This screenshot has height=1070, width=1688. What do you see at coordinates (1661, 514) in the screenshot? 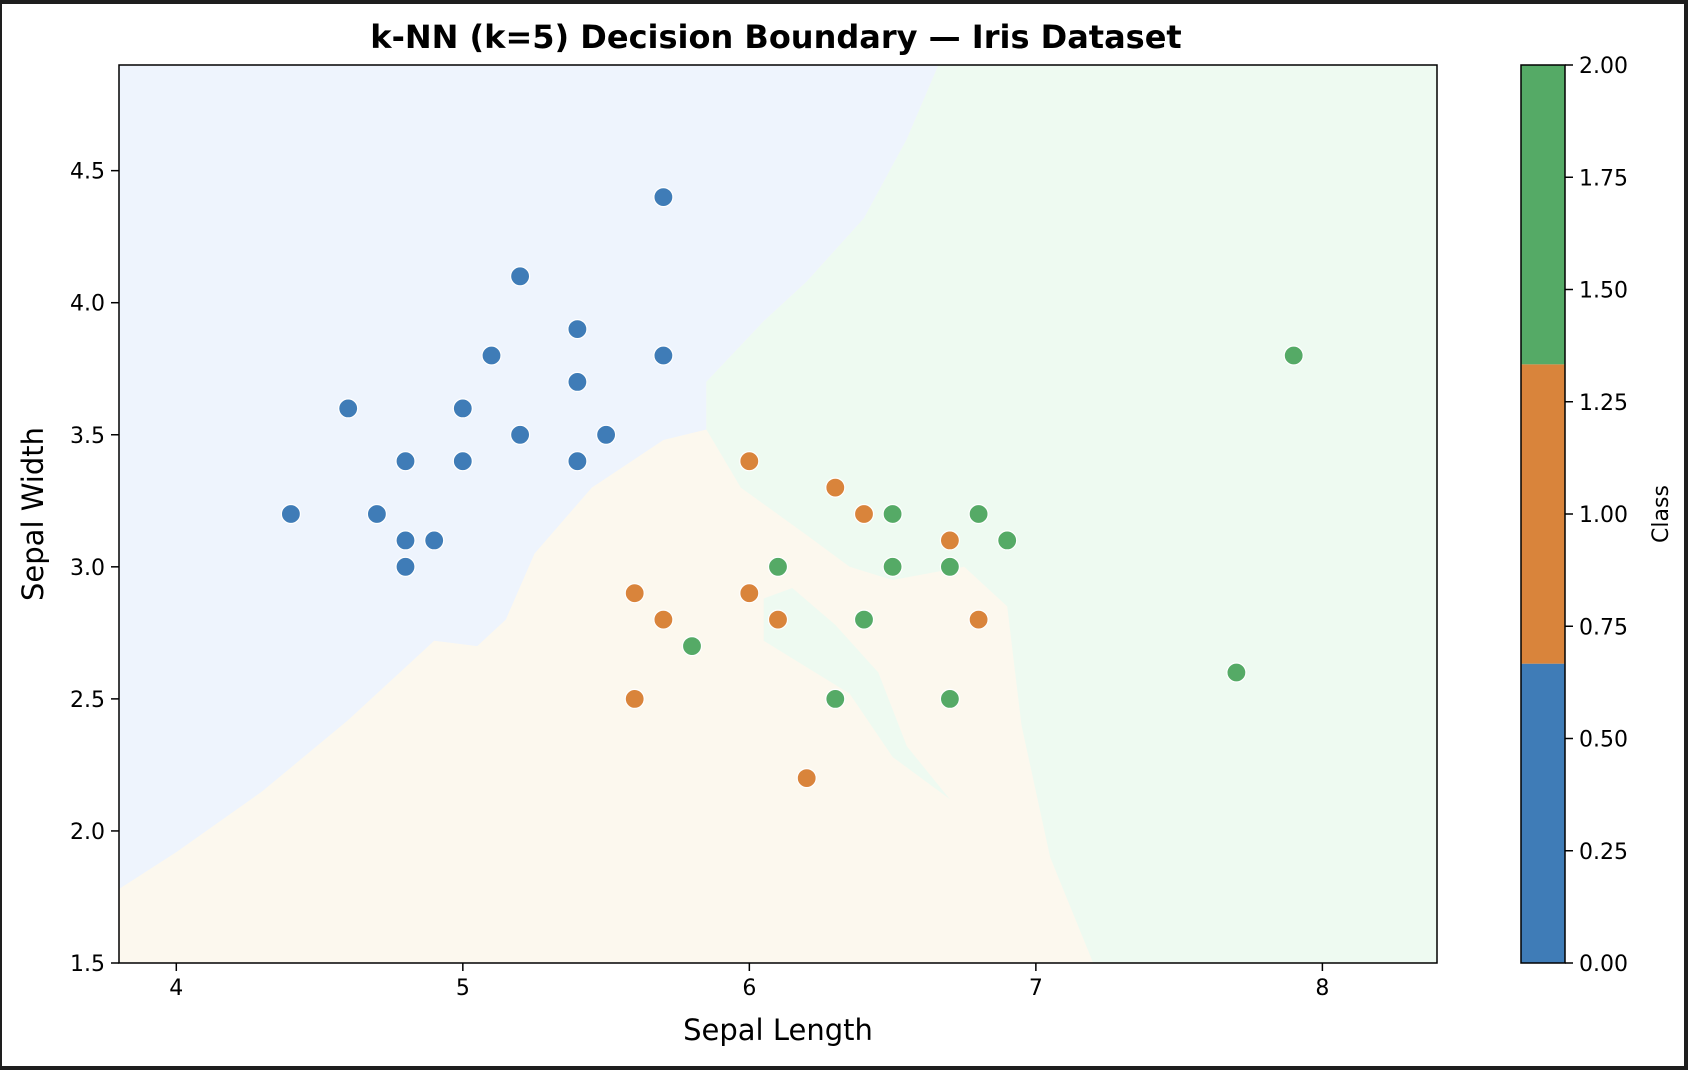
I see `colorbar-label: Class` at bounding box center [1661, 514].